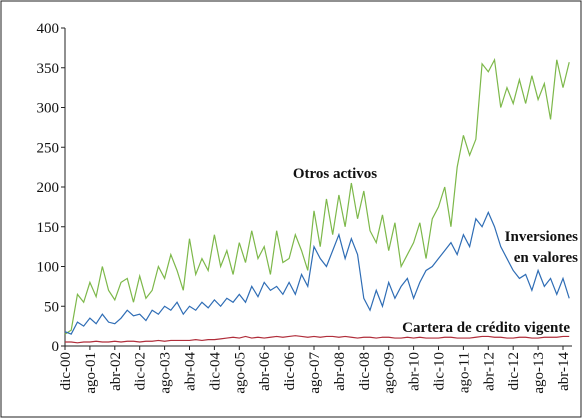 This screenshot has width=583, height=419. I want to click on x-tick-label: ago-07, so click(315, 373).